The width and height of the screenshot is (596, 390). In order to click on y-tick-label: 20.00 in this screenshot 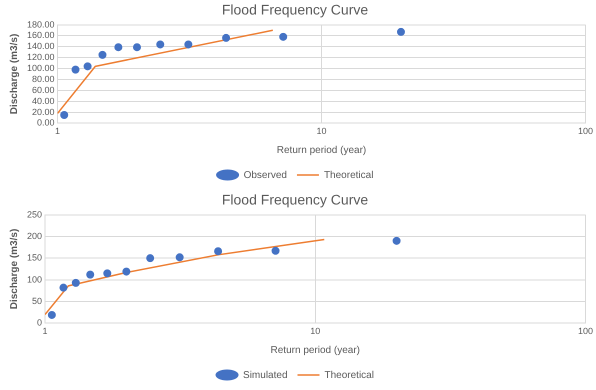, I will do `click(43, 111)`.